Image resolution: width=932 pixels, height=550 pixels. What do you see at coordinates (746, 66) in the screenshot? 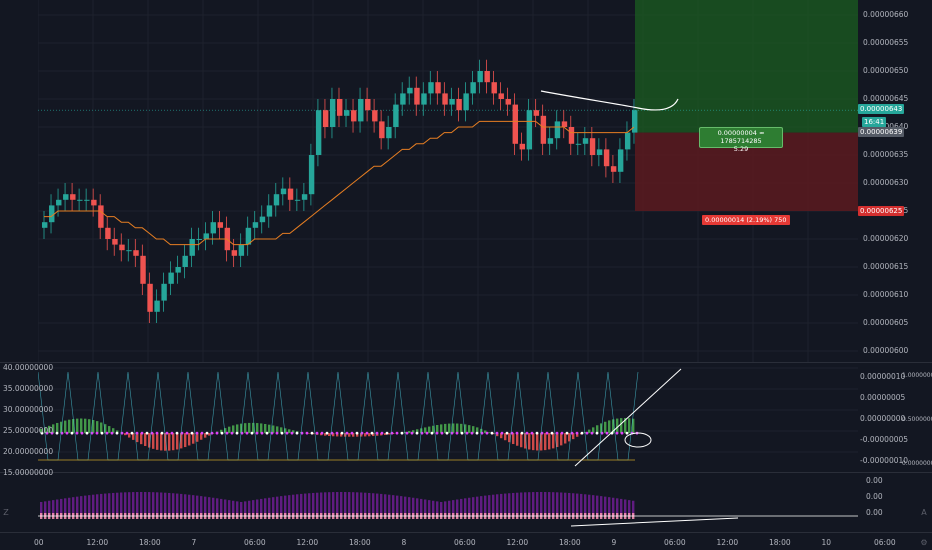
I see `target-zone` at bounding box center [746, 66].